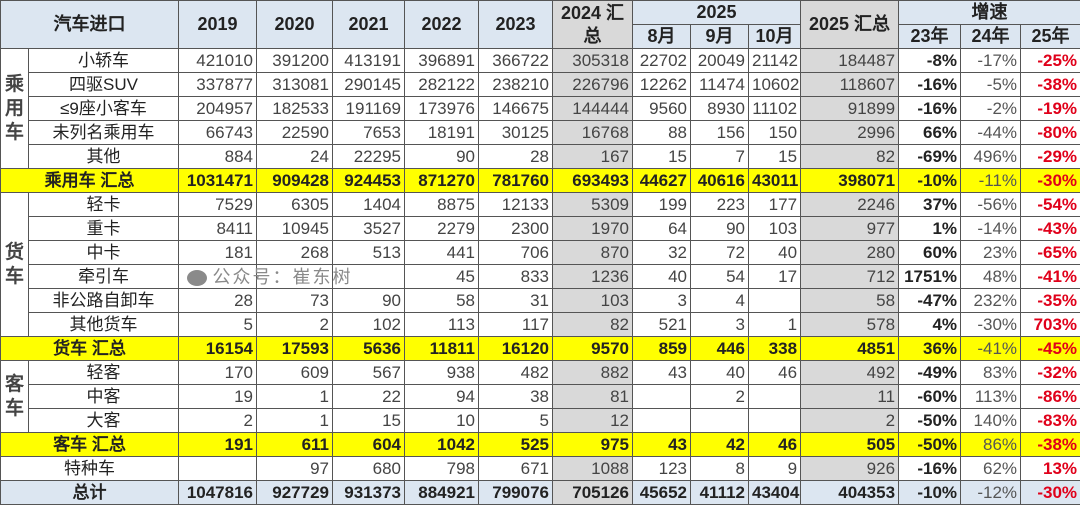  Describe the element at coordinates (719, 228) in the screenshot. I see `cell: 90` at that location.